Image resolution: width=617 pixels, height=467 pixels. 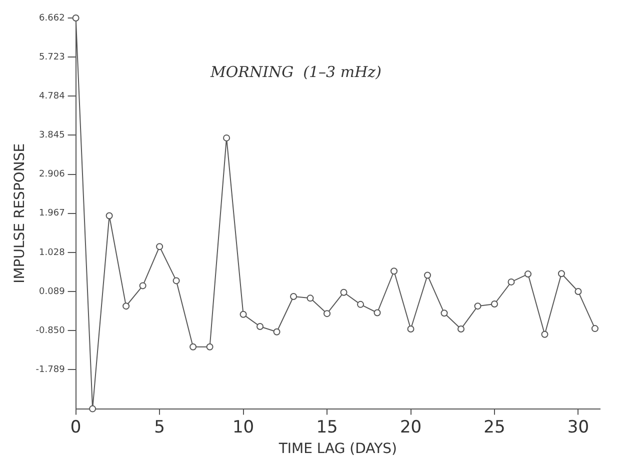 I want to click on y-axis-title: IMPULSE RESPONSE, so click(x=20, y=213).